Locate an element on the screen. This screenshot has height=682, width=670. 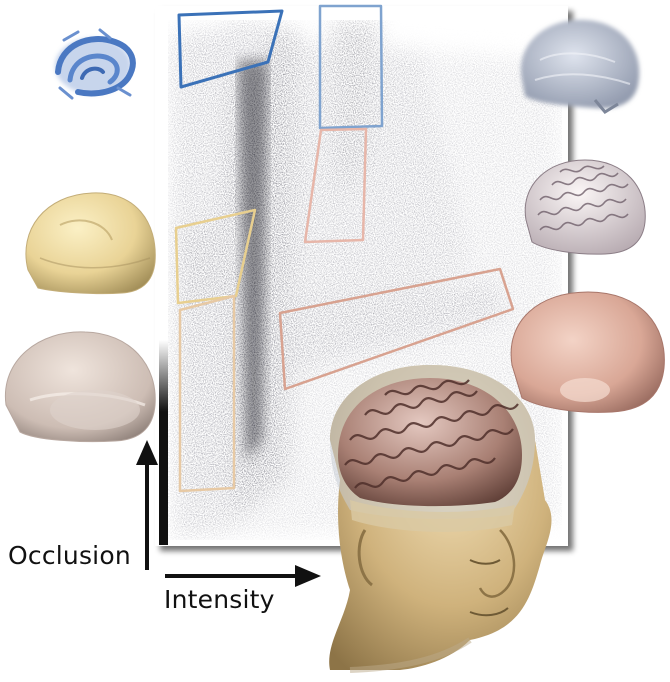
region-yellow-lower is located at coordinates (207, 393).